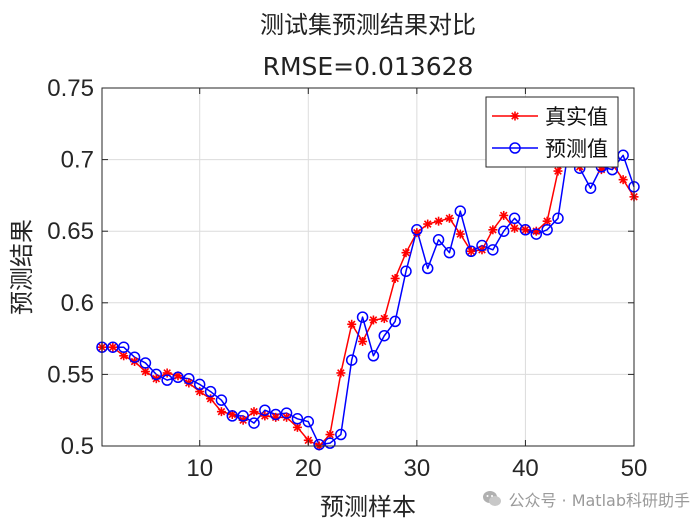 This screenshot has height=525, width=700. Describe the element at coordinates (368, 507) in the screenshot. I see `x-axis-label: 预测样本` at that location.